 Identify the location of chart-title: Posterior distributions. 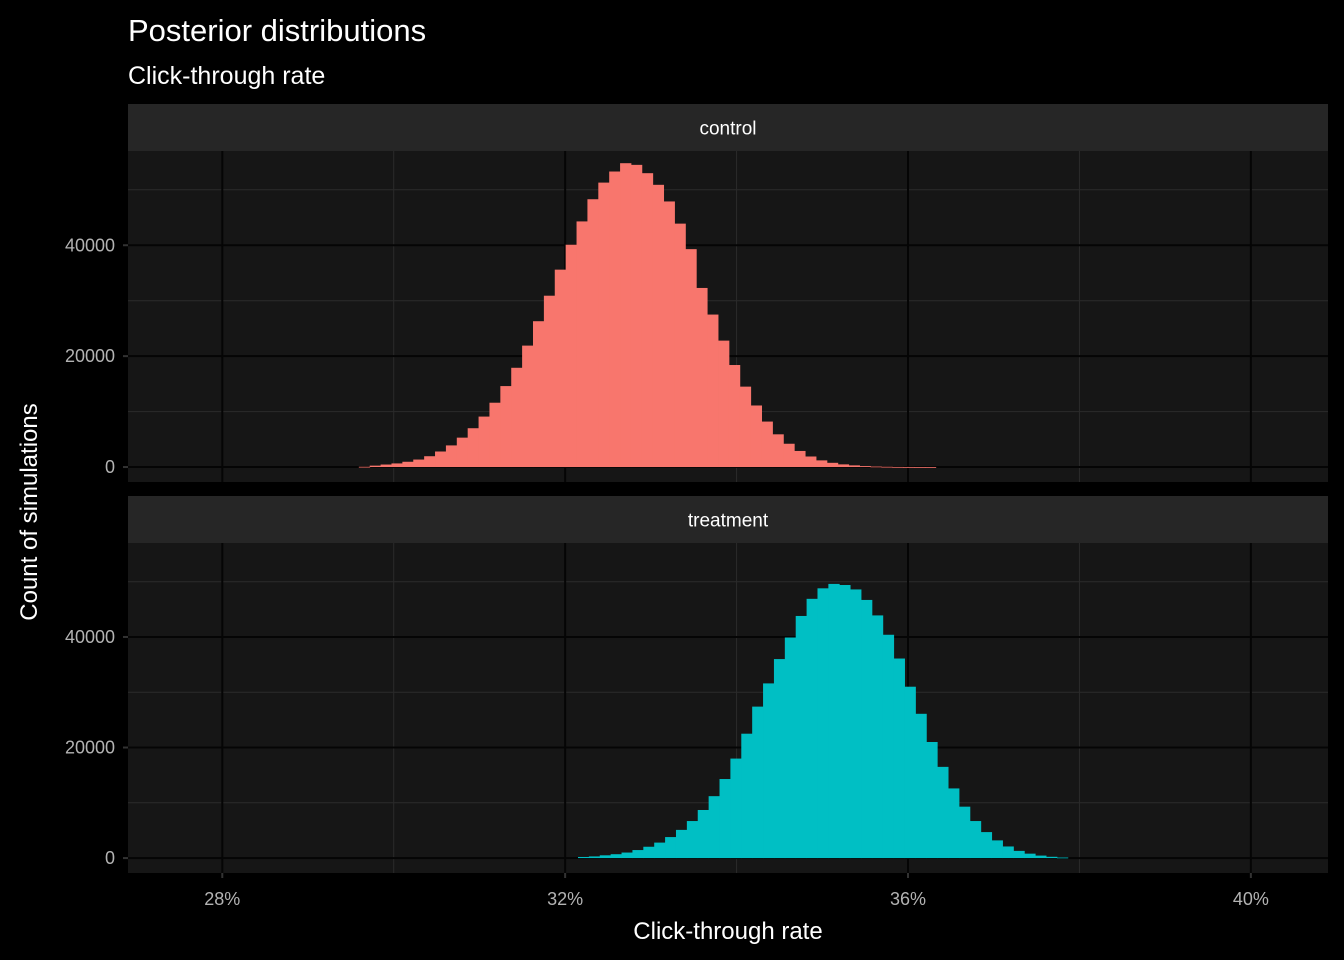
(277, 30).